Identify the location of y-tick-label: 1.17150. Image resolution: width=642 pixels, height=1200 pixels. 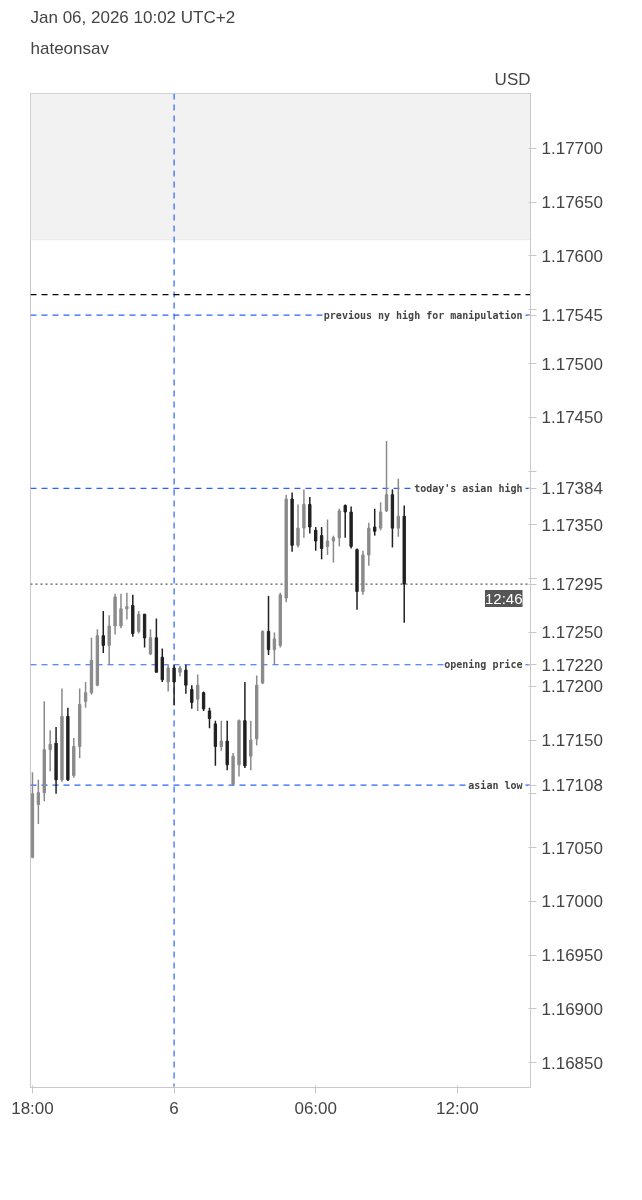
(572, 741).